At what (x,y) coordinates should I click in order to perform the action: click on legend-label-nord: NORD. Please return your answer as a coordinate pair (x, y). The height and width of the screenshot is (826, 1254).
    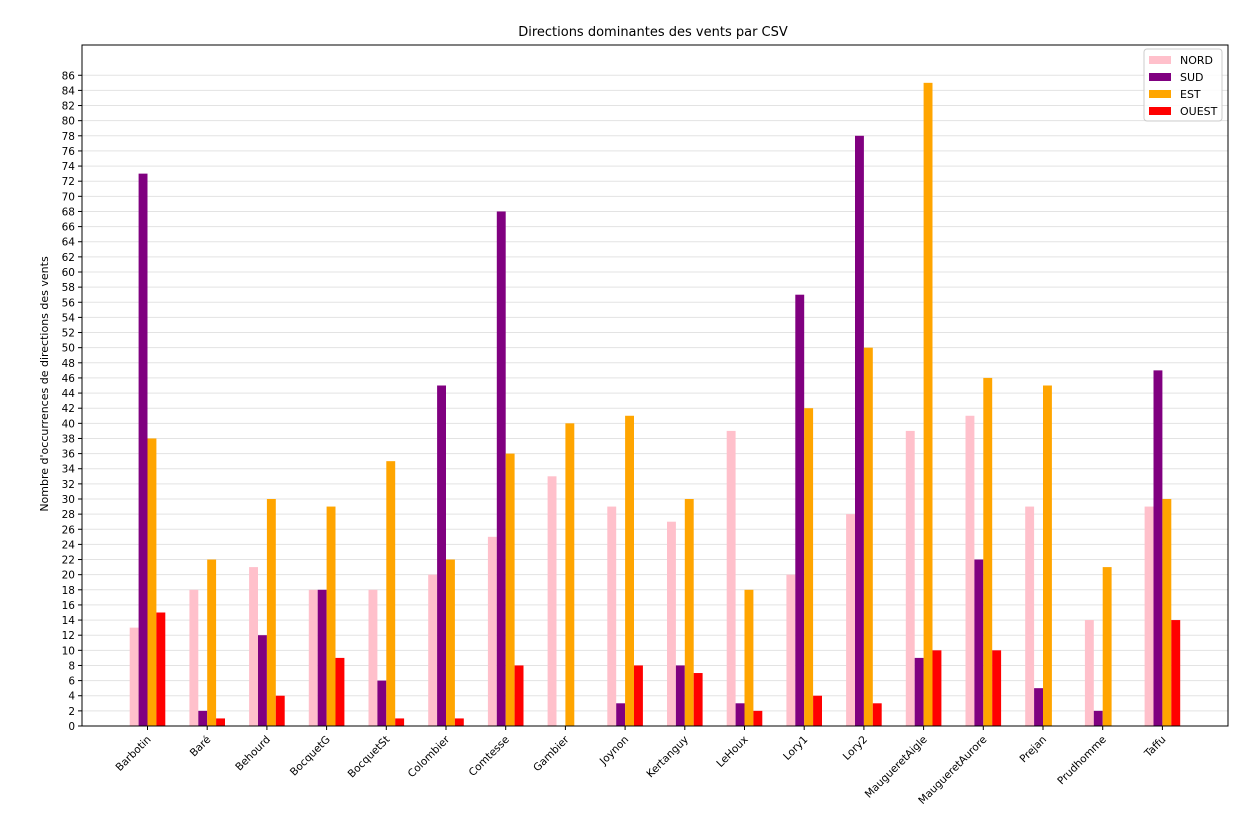
    Looking at the image, I should click on (1196, 60).